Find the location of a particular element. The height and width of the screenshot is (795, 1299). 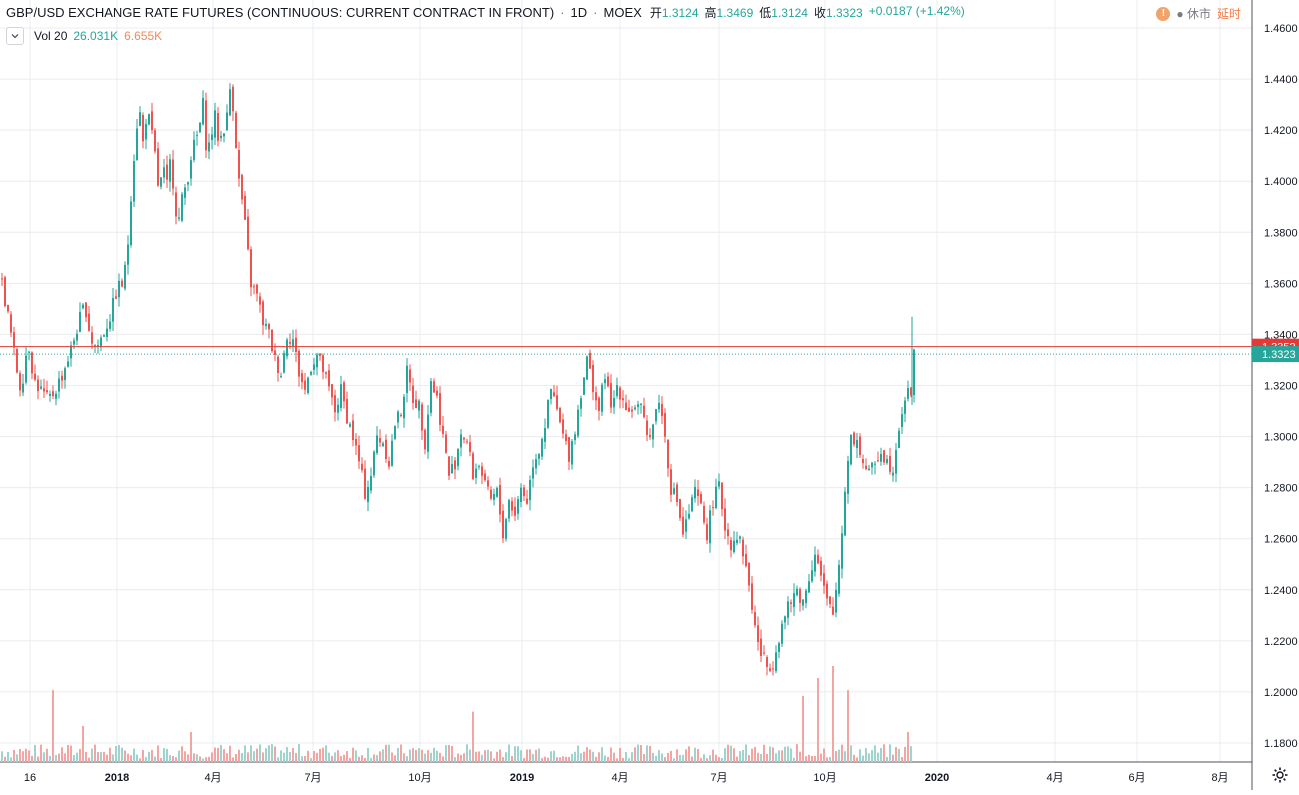

settings-gear-icon is located at coordinates (1280, 775).